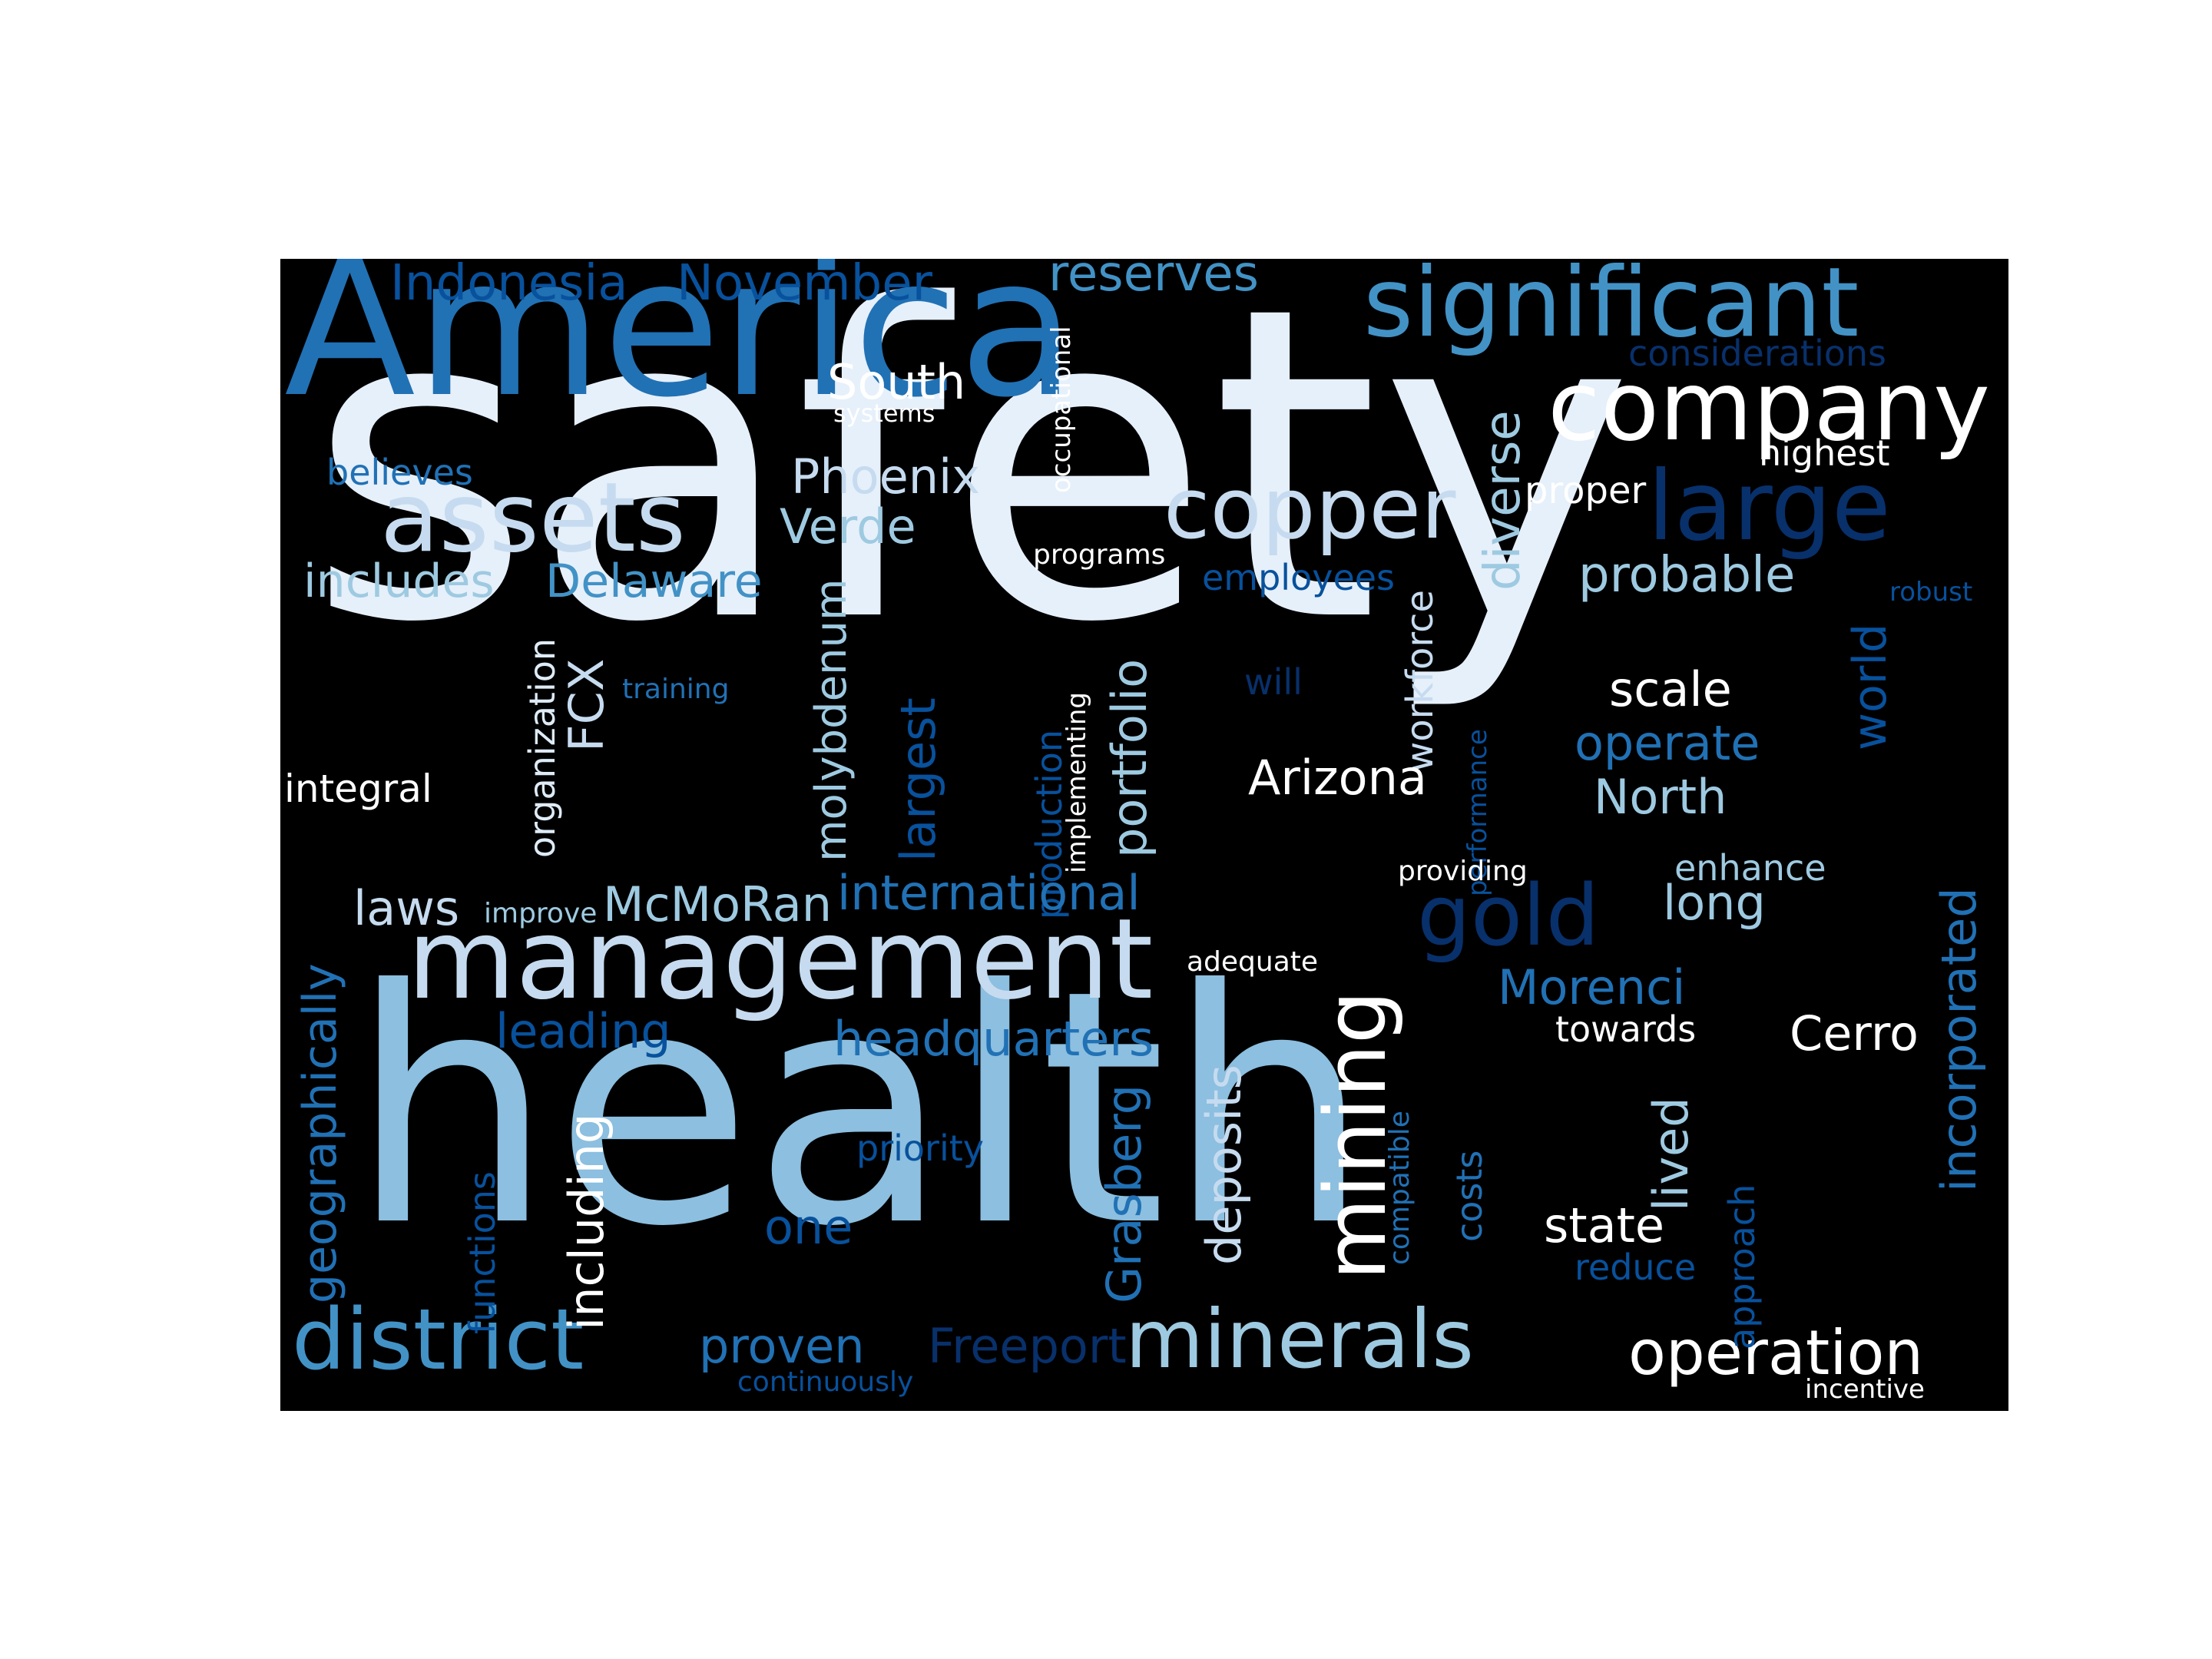 This screenshot has width=2212, height=1659. Describe the element at coordinates (399, 472) in the screenshot. I see `word-believes: believes` at that location.